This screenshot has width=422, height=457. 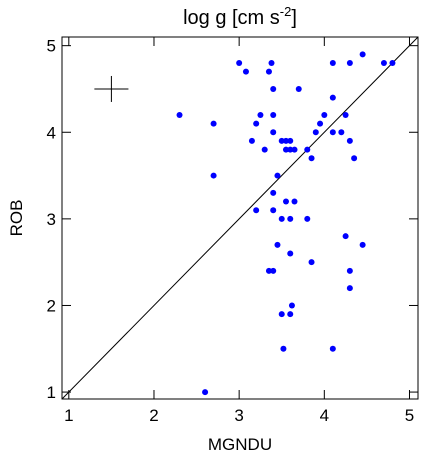 I want to click on x-tick-label: 3, so click(x=238, y=415).